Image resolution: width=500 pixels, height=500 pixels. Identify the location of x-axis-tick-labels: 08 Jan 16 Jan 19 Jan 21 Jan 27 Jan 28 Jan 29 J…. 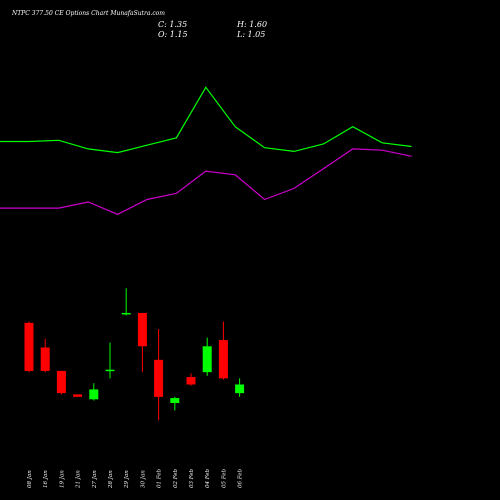
(135, 478).